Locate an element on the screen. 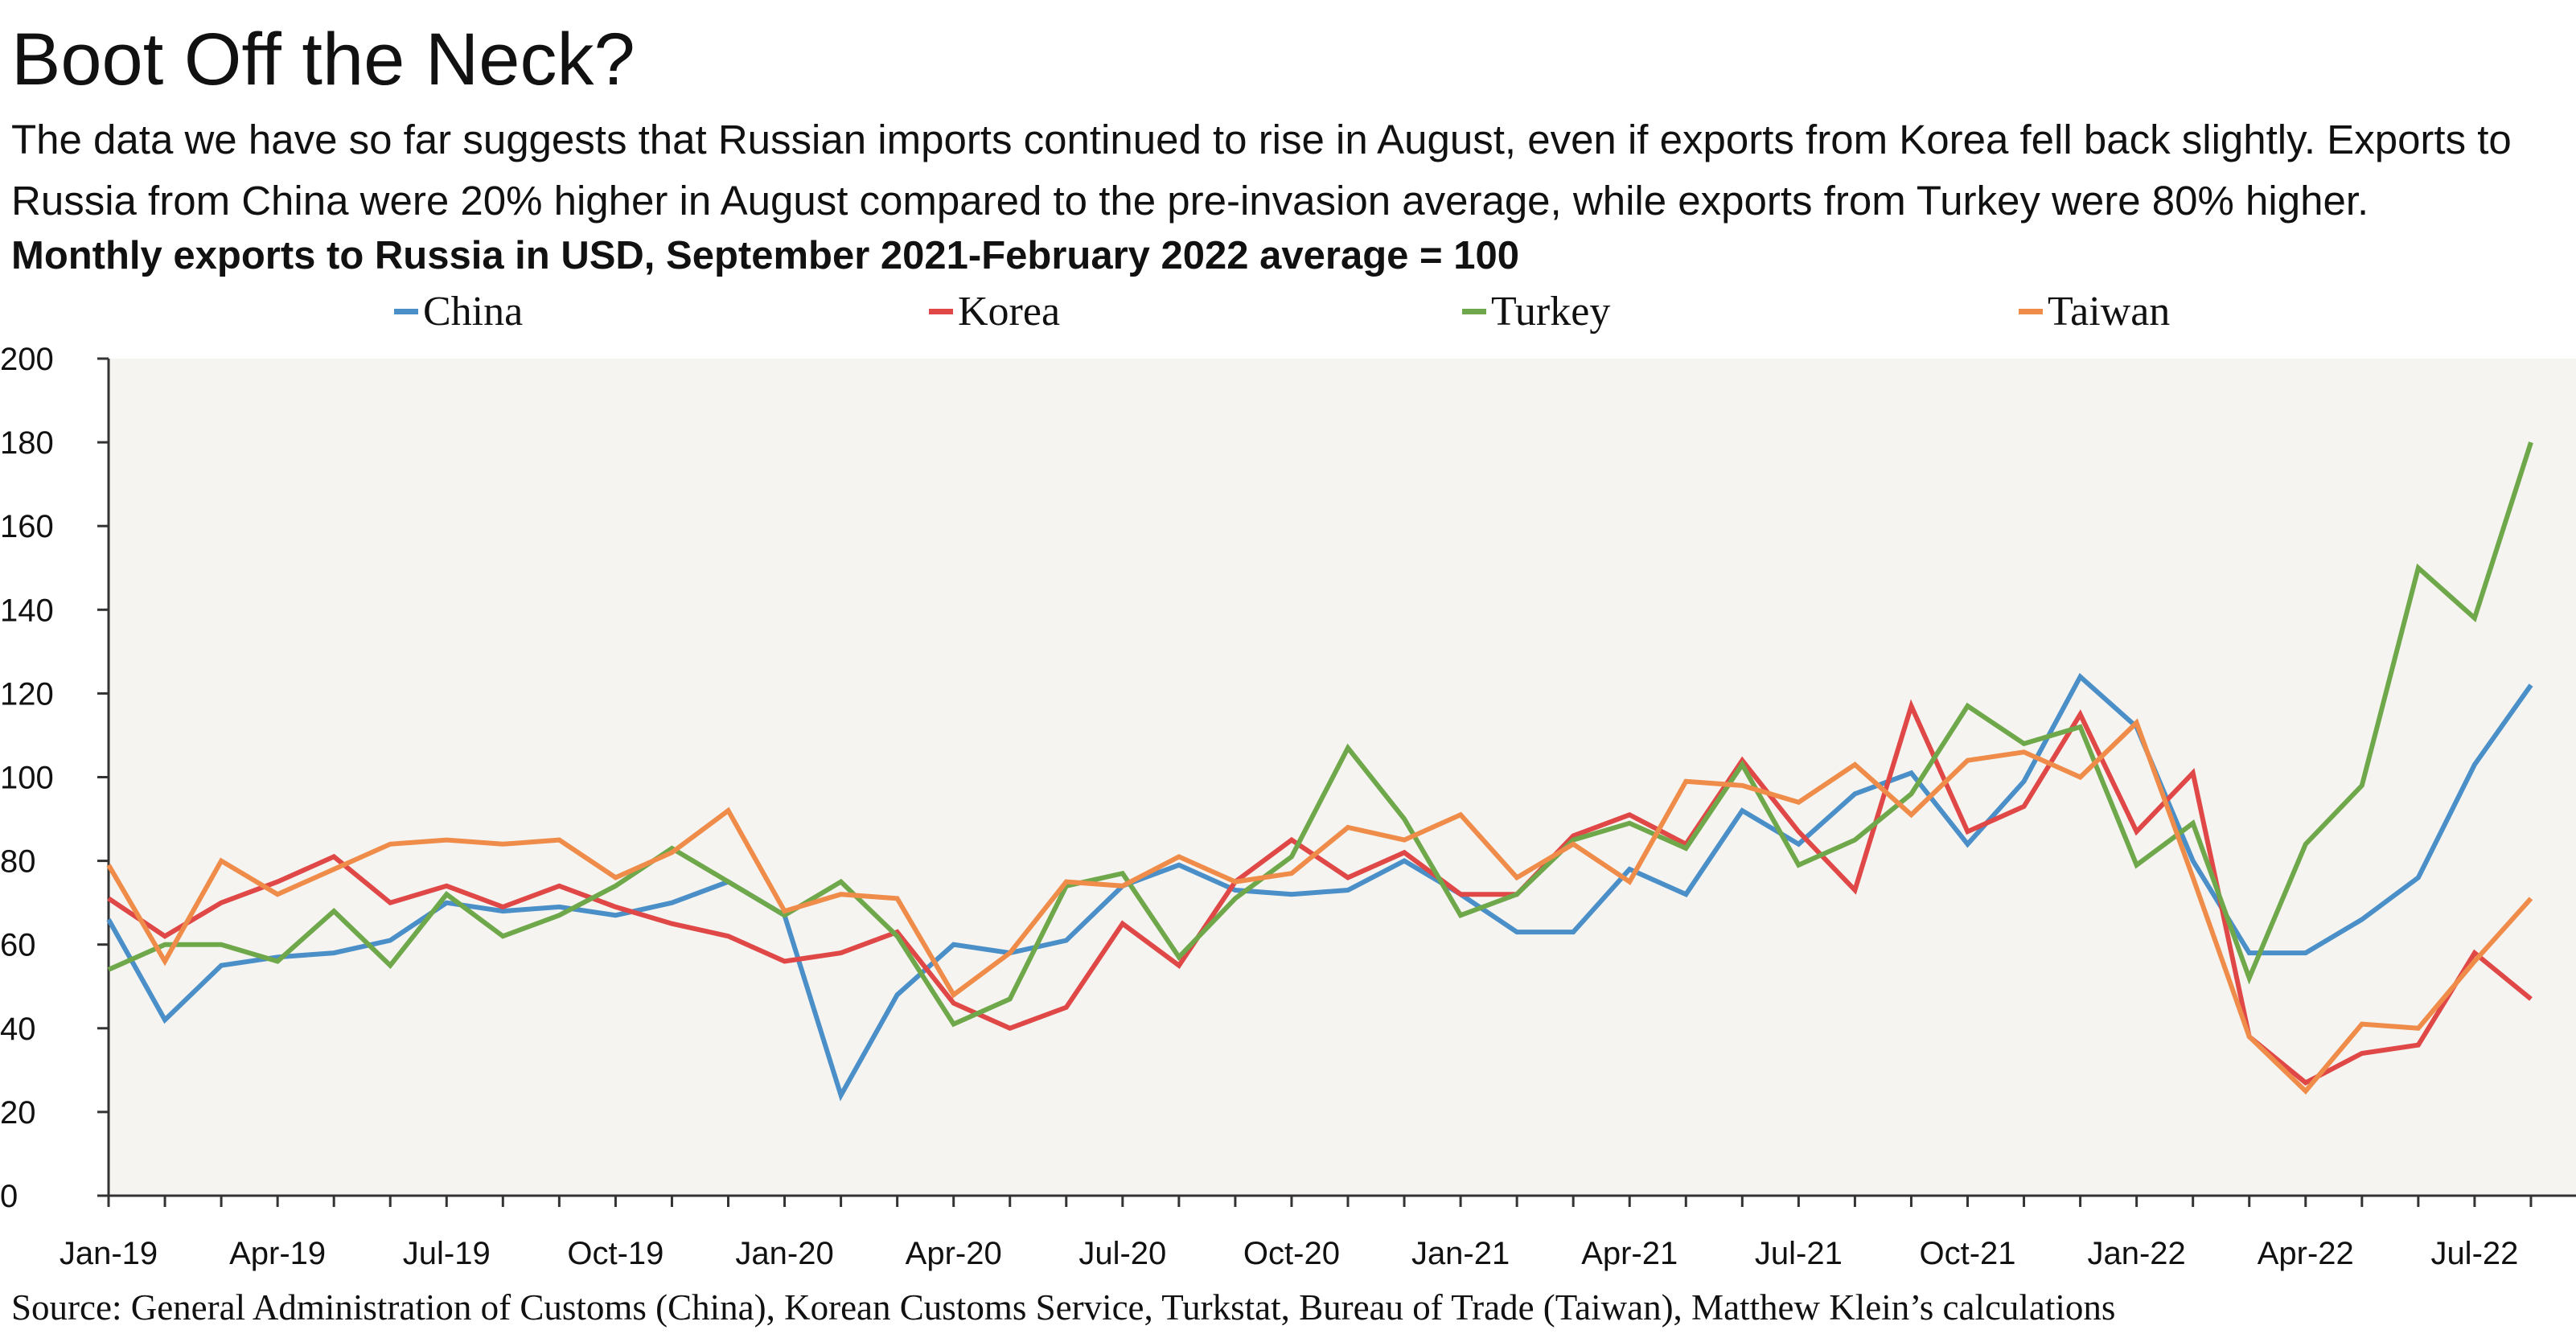 This screenshot has width=2576, height=1338. legend-swatch-taiwan is located at coordinates (2031, 311).